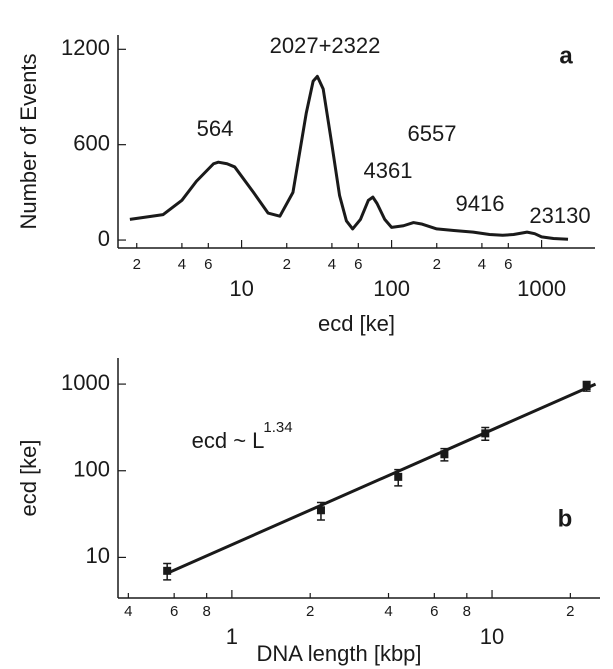 This screenshot has width=613, height=669. Describe the element at coordinates (565, 518) in the screenshot. I see `annotation: b` at that location.